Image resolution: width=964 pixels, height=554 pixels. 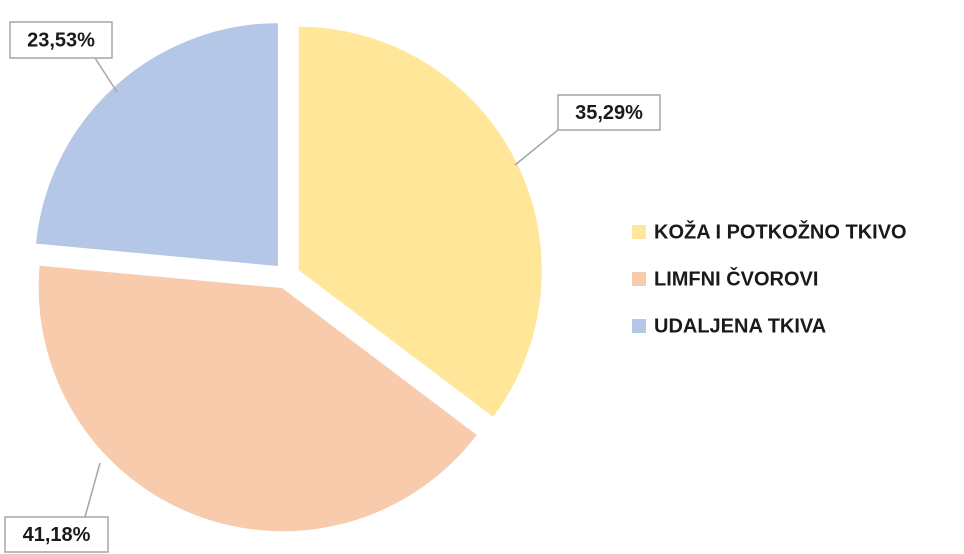 What do you see at coordinates (156, 145) in the screenshot?
I see `pie-slice` at bounding box center [156, 145].